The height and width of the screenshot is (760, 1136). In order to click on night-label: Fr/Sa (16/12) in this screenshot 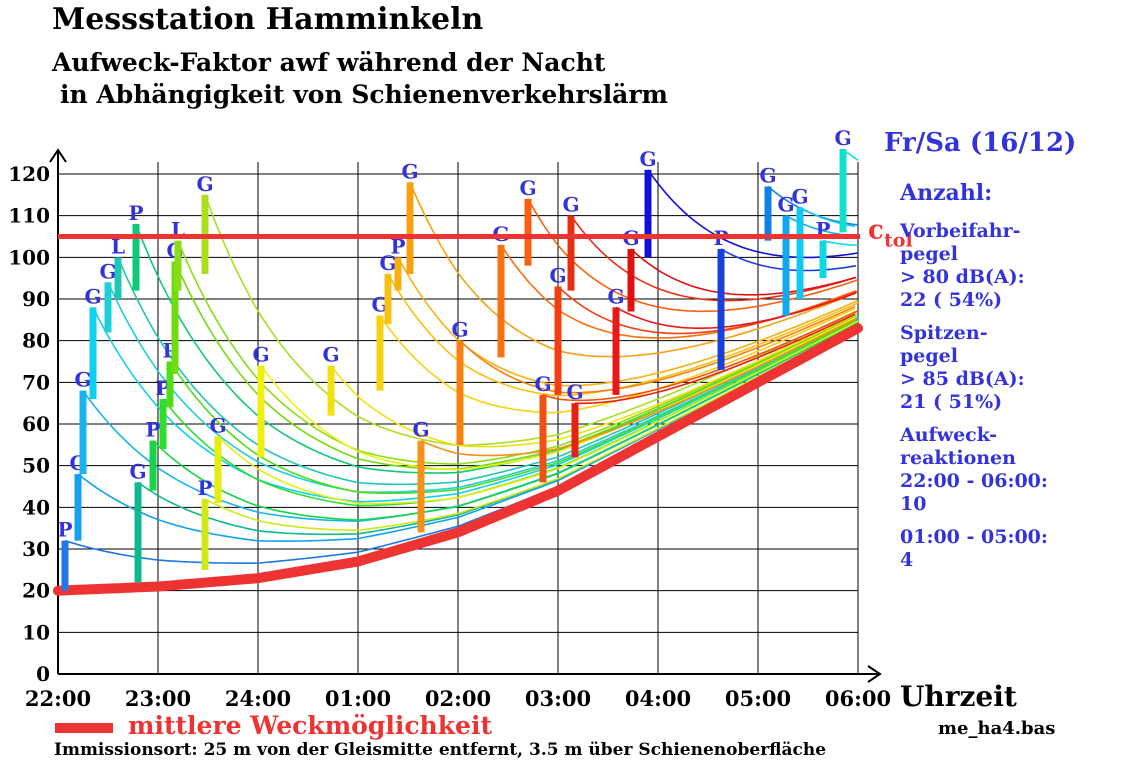, I will do `click(980, 143)`.